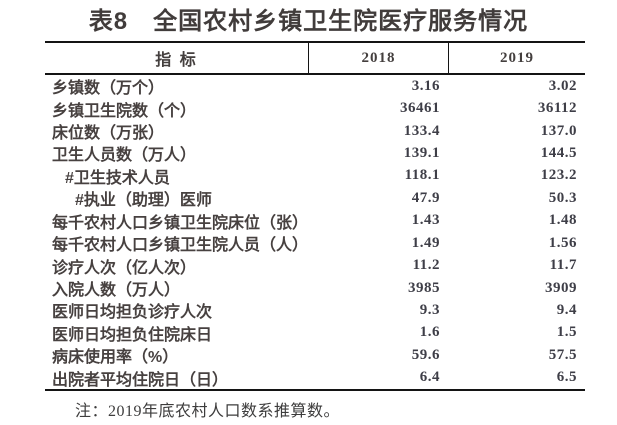 This screenshot has height=425, width=617. What do you see at coordinates (315, 86) in the screenshot?
I see `table-row: 乡镇数（万个） 3.16 3.02` at bounding box center [315, 86].